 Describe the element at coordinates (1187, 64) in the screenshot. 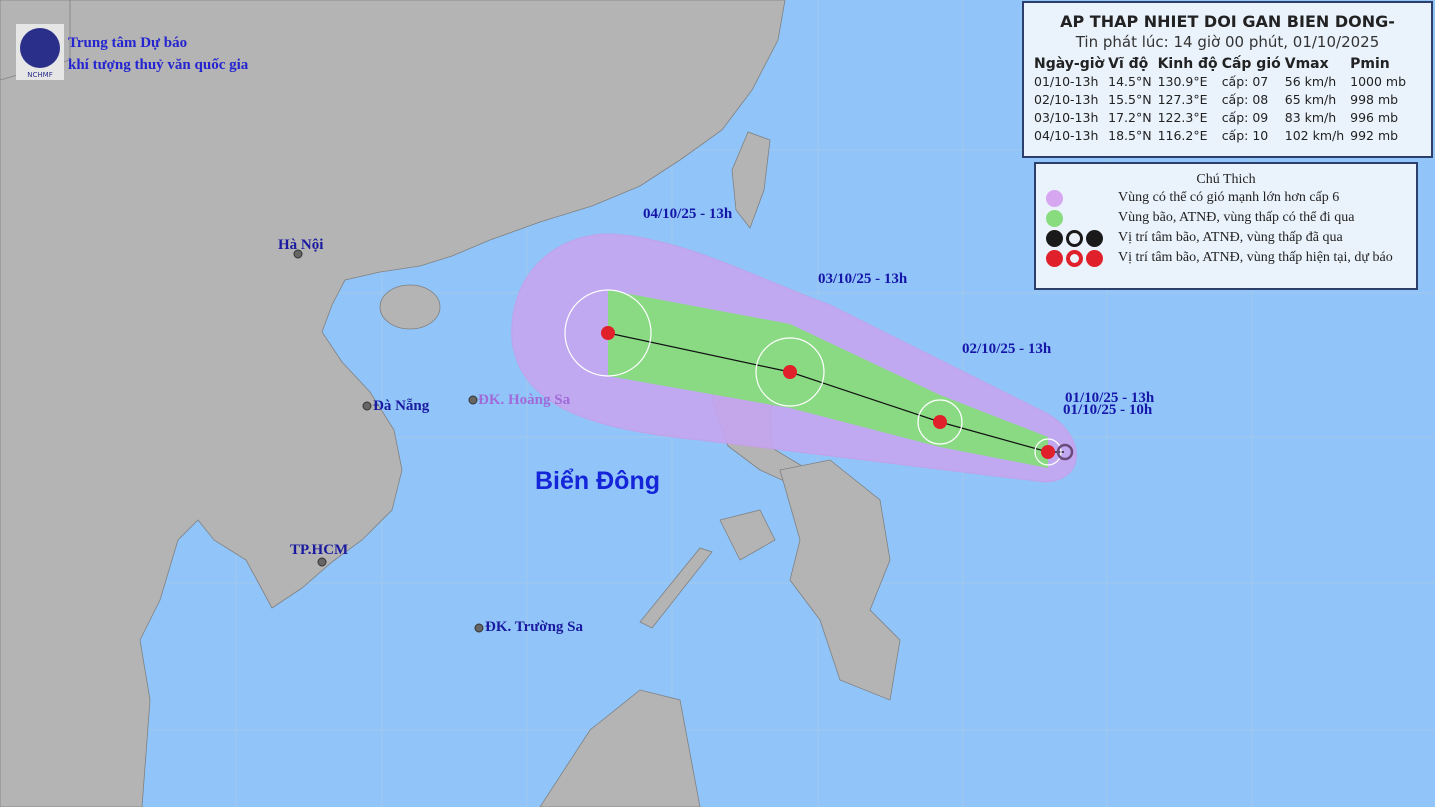

I see `col-header: Kinh độ` at that location.